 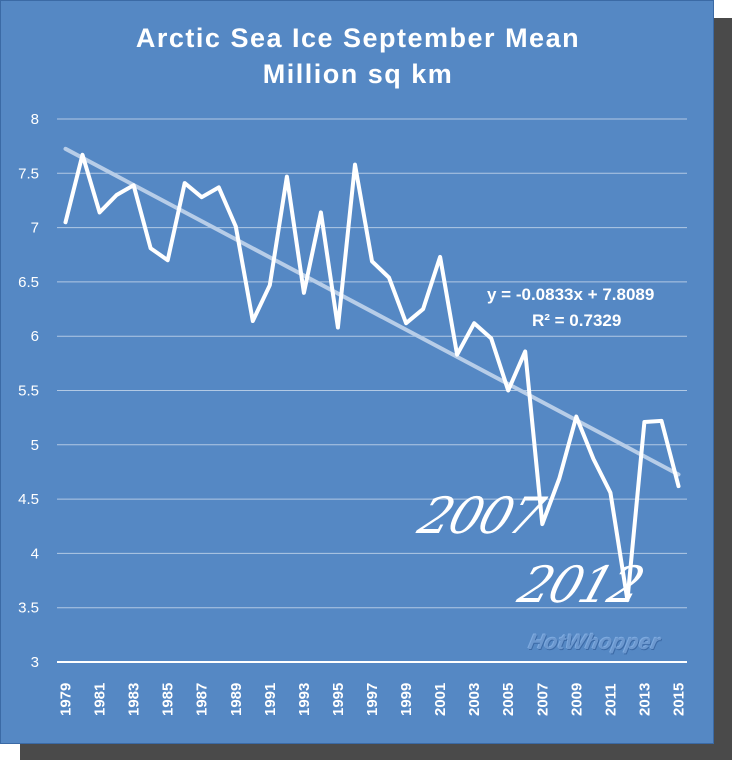 What do you see at coordinates (168, 699) in the screenshot?
I see `x-tick-label: 1985` at bounding box center [168, 699].